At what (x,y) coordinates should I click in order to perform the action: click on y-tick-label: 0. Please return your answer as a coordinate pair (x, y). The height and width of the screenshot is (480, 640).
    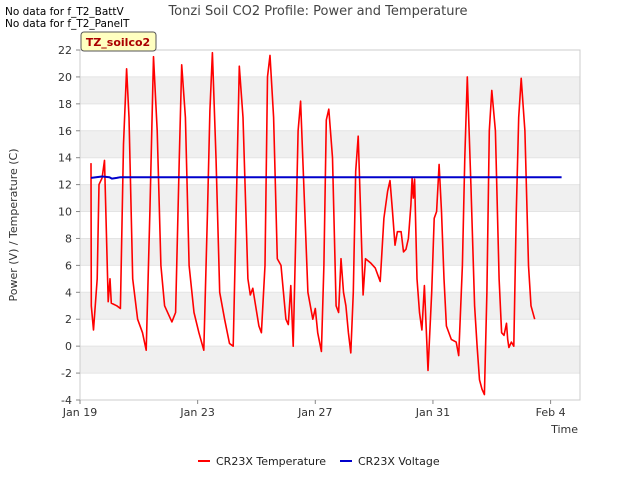
    Looking at the image, I should click on (68, 346).